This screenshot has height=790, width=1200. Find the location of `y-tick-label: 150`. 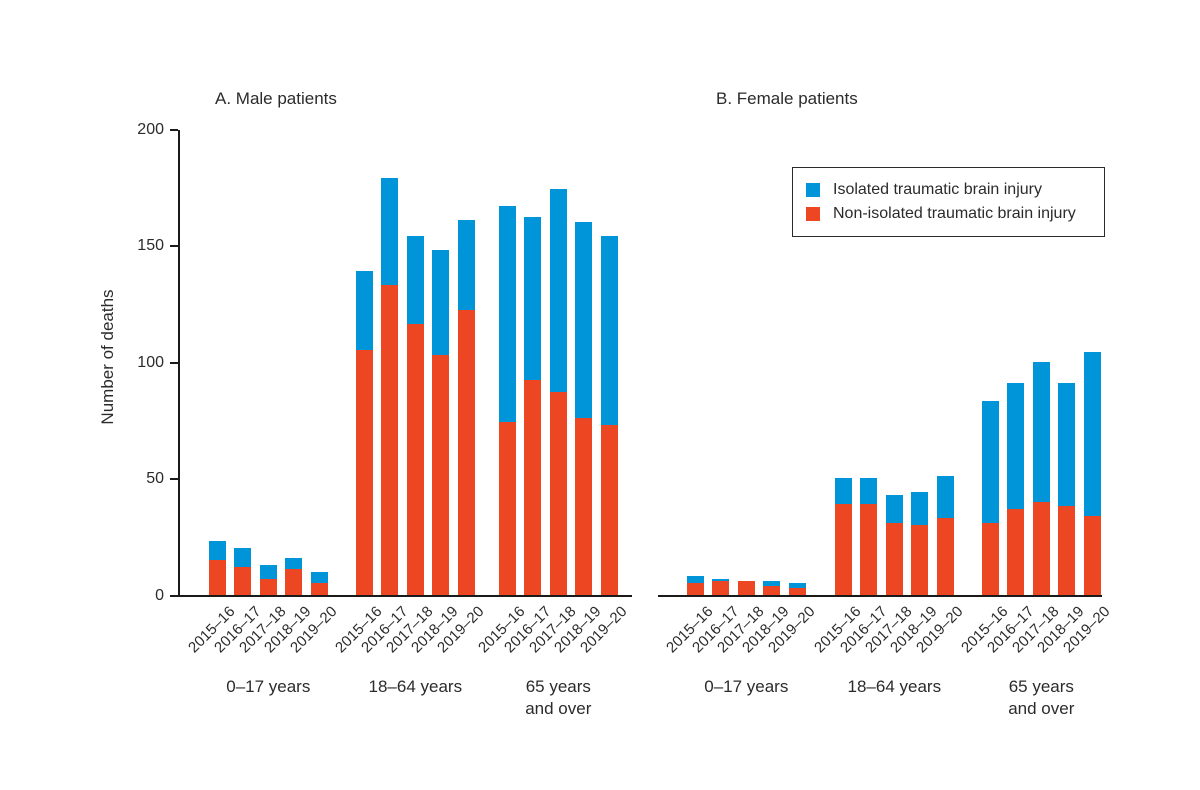

y-tick-label: 150 is located at coordinates (150, 246).